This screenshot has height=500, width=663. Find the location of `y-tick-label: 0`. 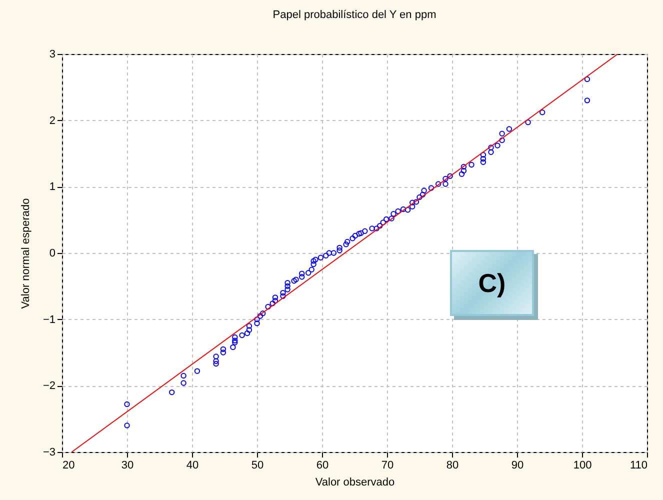

y-tick-label: 0 is located at coordinates (52, 254).